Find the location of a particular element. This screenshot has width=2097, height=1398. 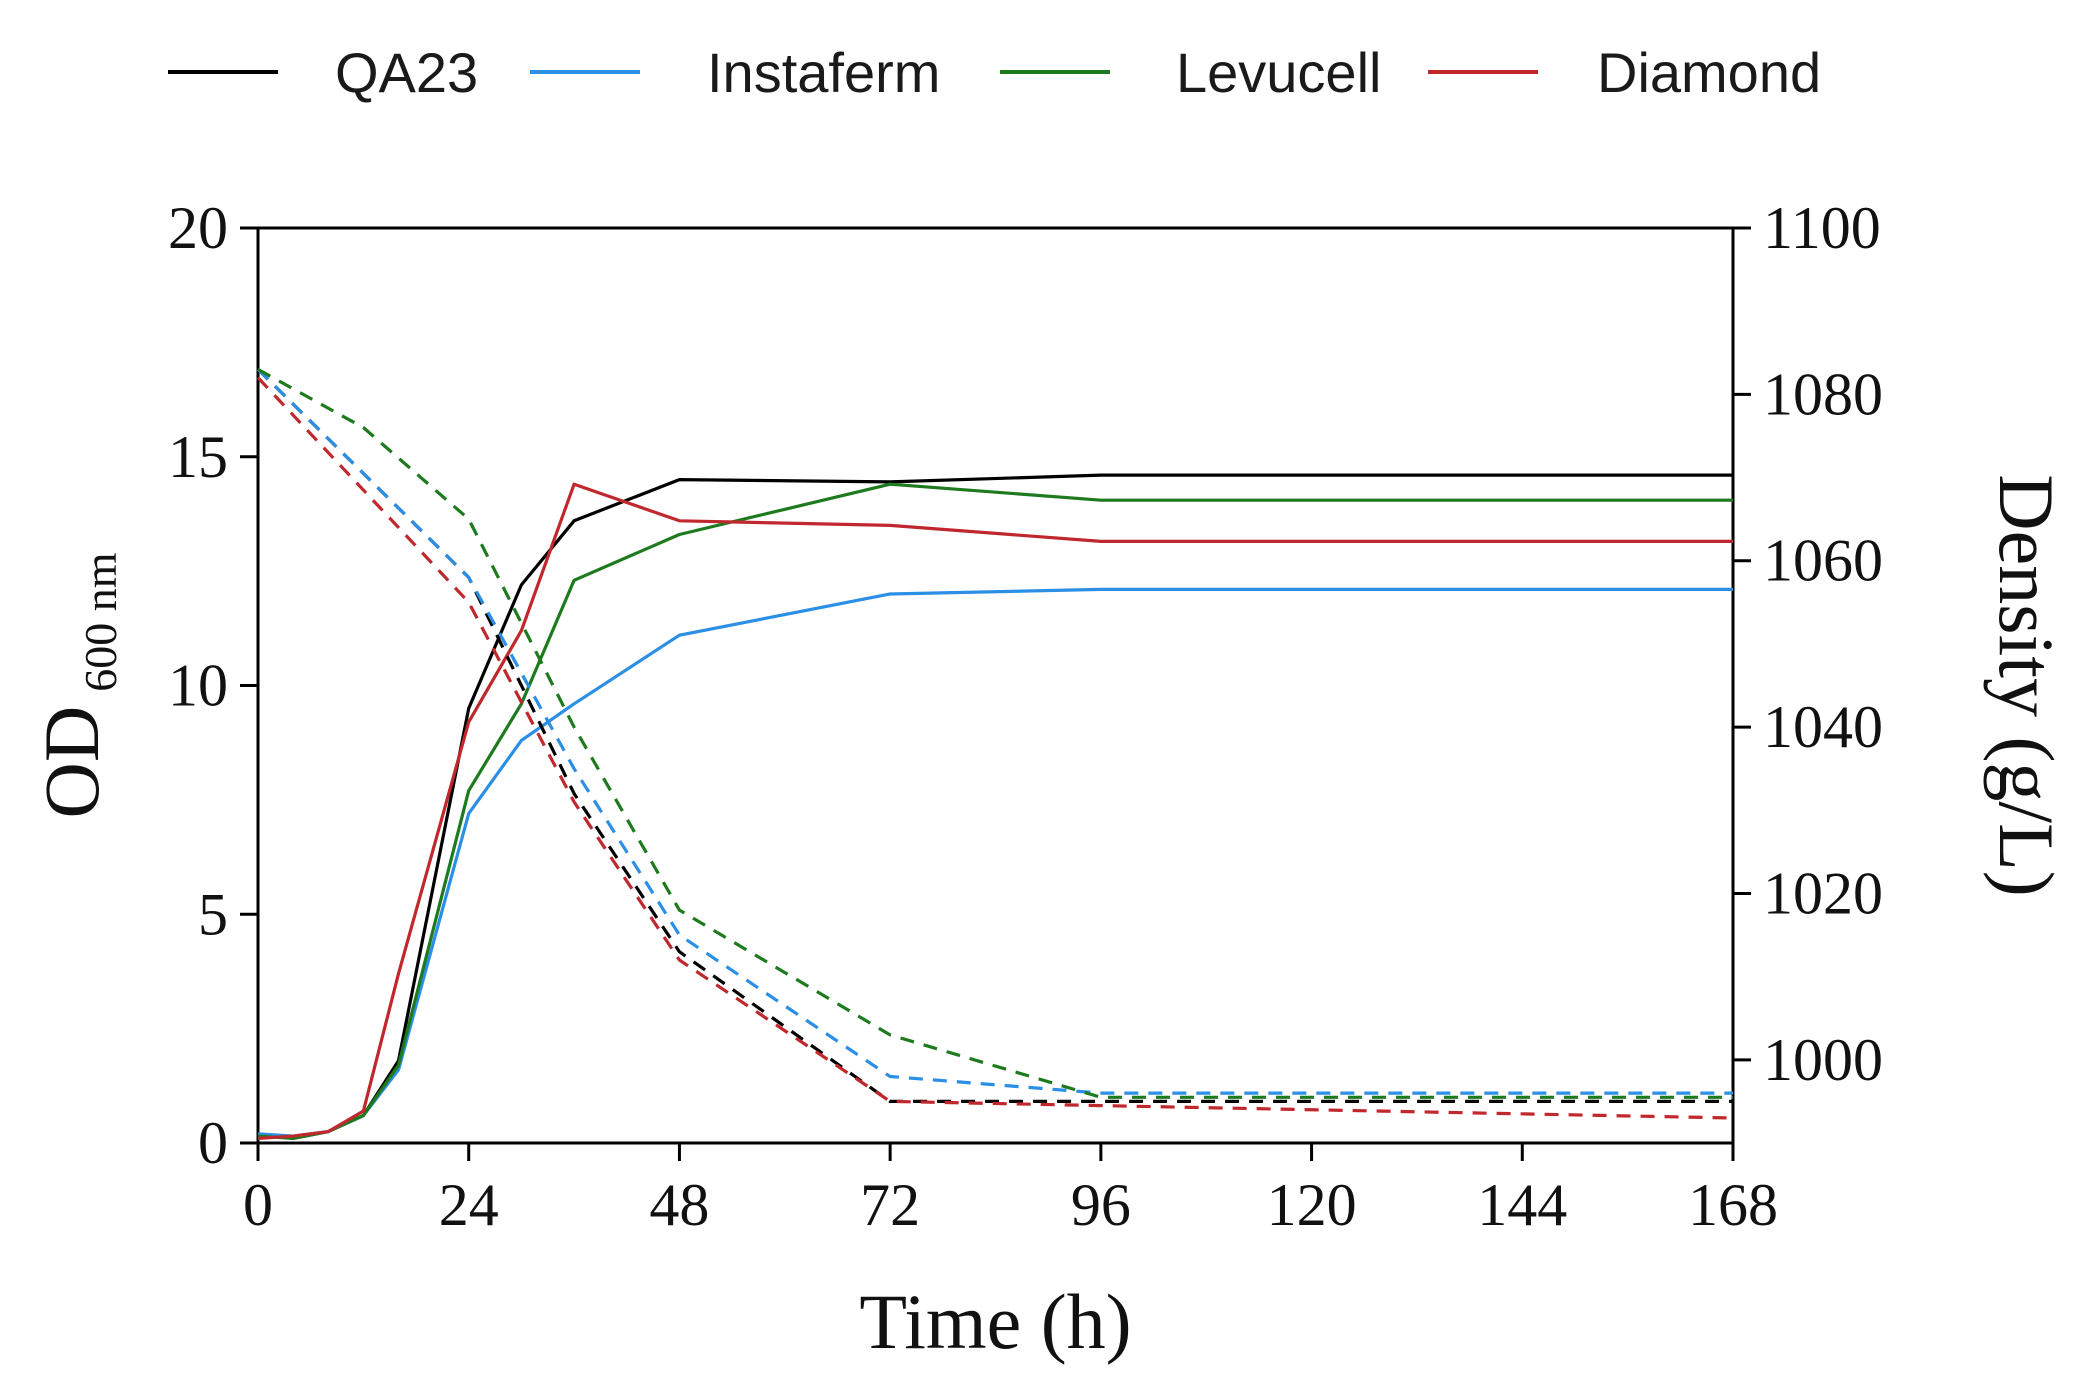

y-axis-title-main: OD is located at coordinates (71, 762).